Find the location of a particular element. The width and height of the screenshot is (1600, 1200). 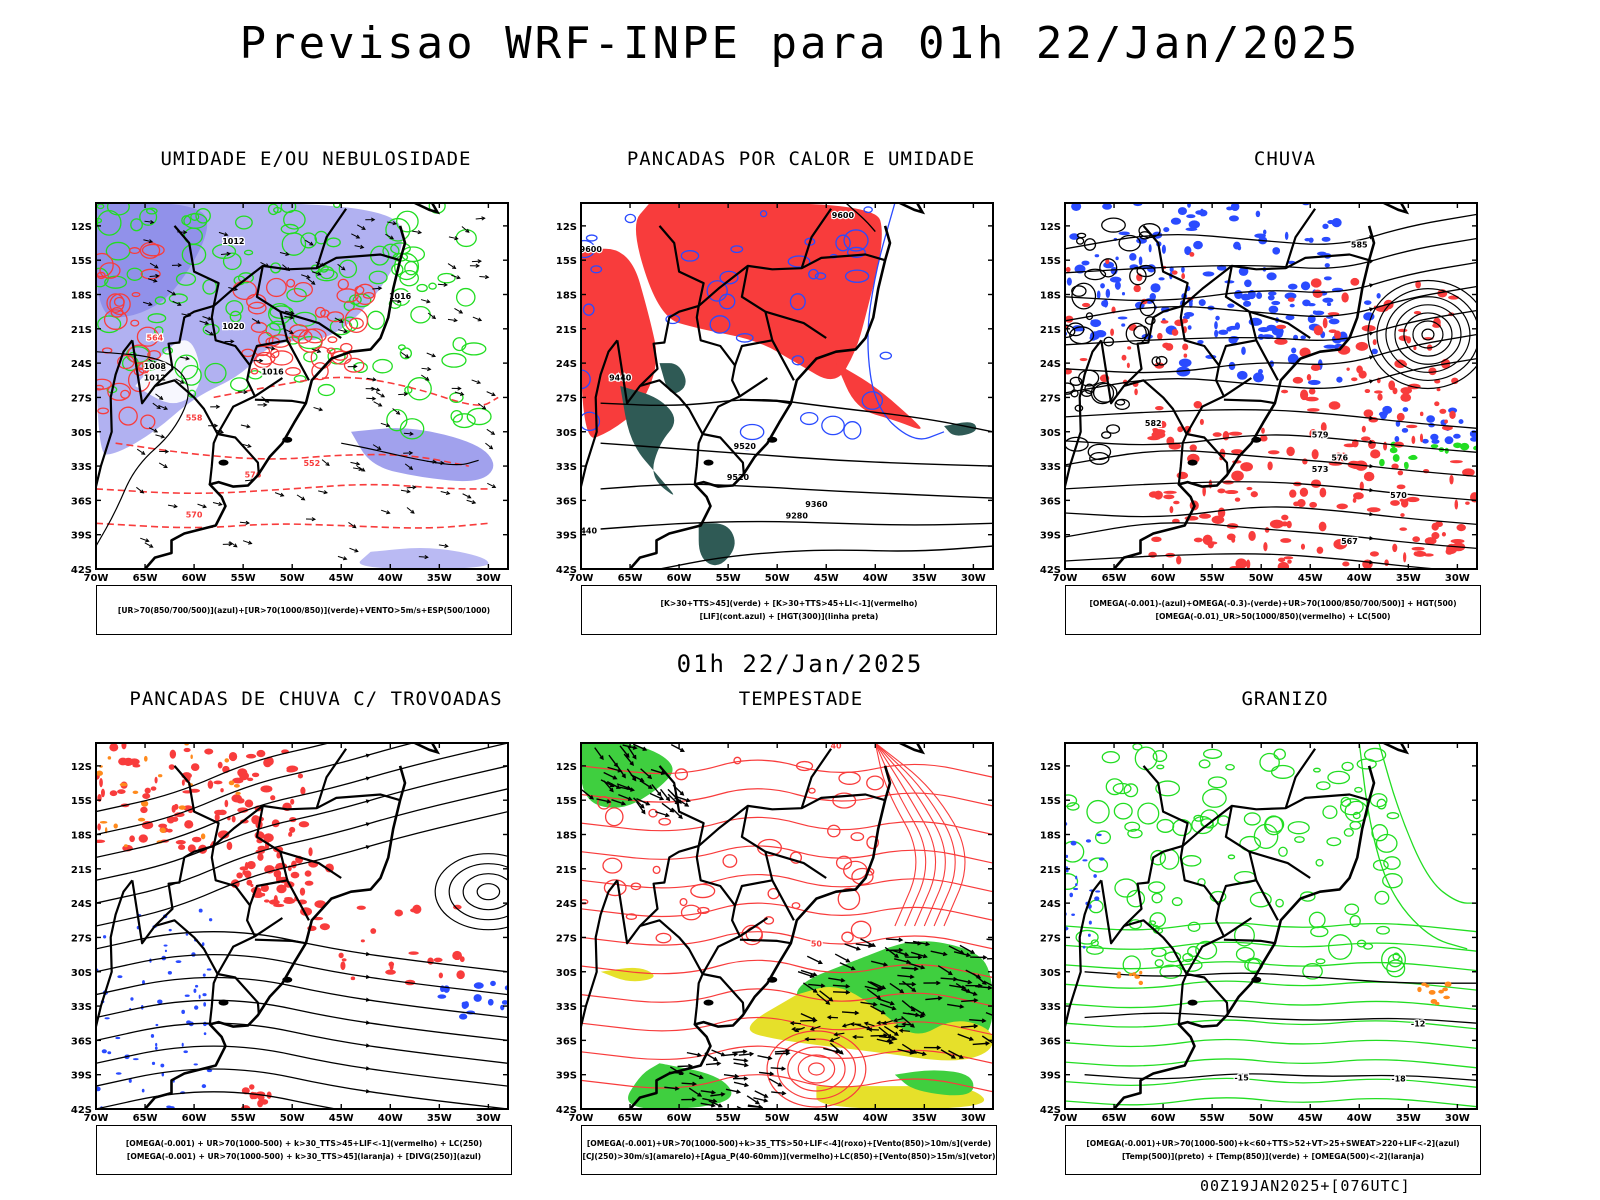

map-frame is located at coordinates (302, 926).